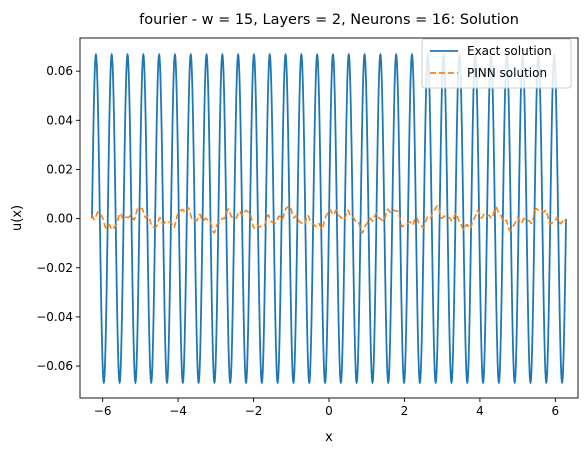 The width and height of the screenshot is (587, 455). I want to click on x-axis: −6 −4 −2 0 2 4 6, so click(326, 408).